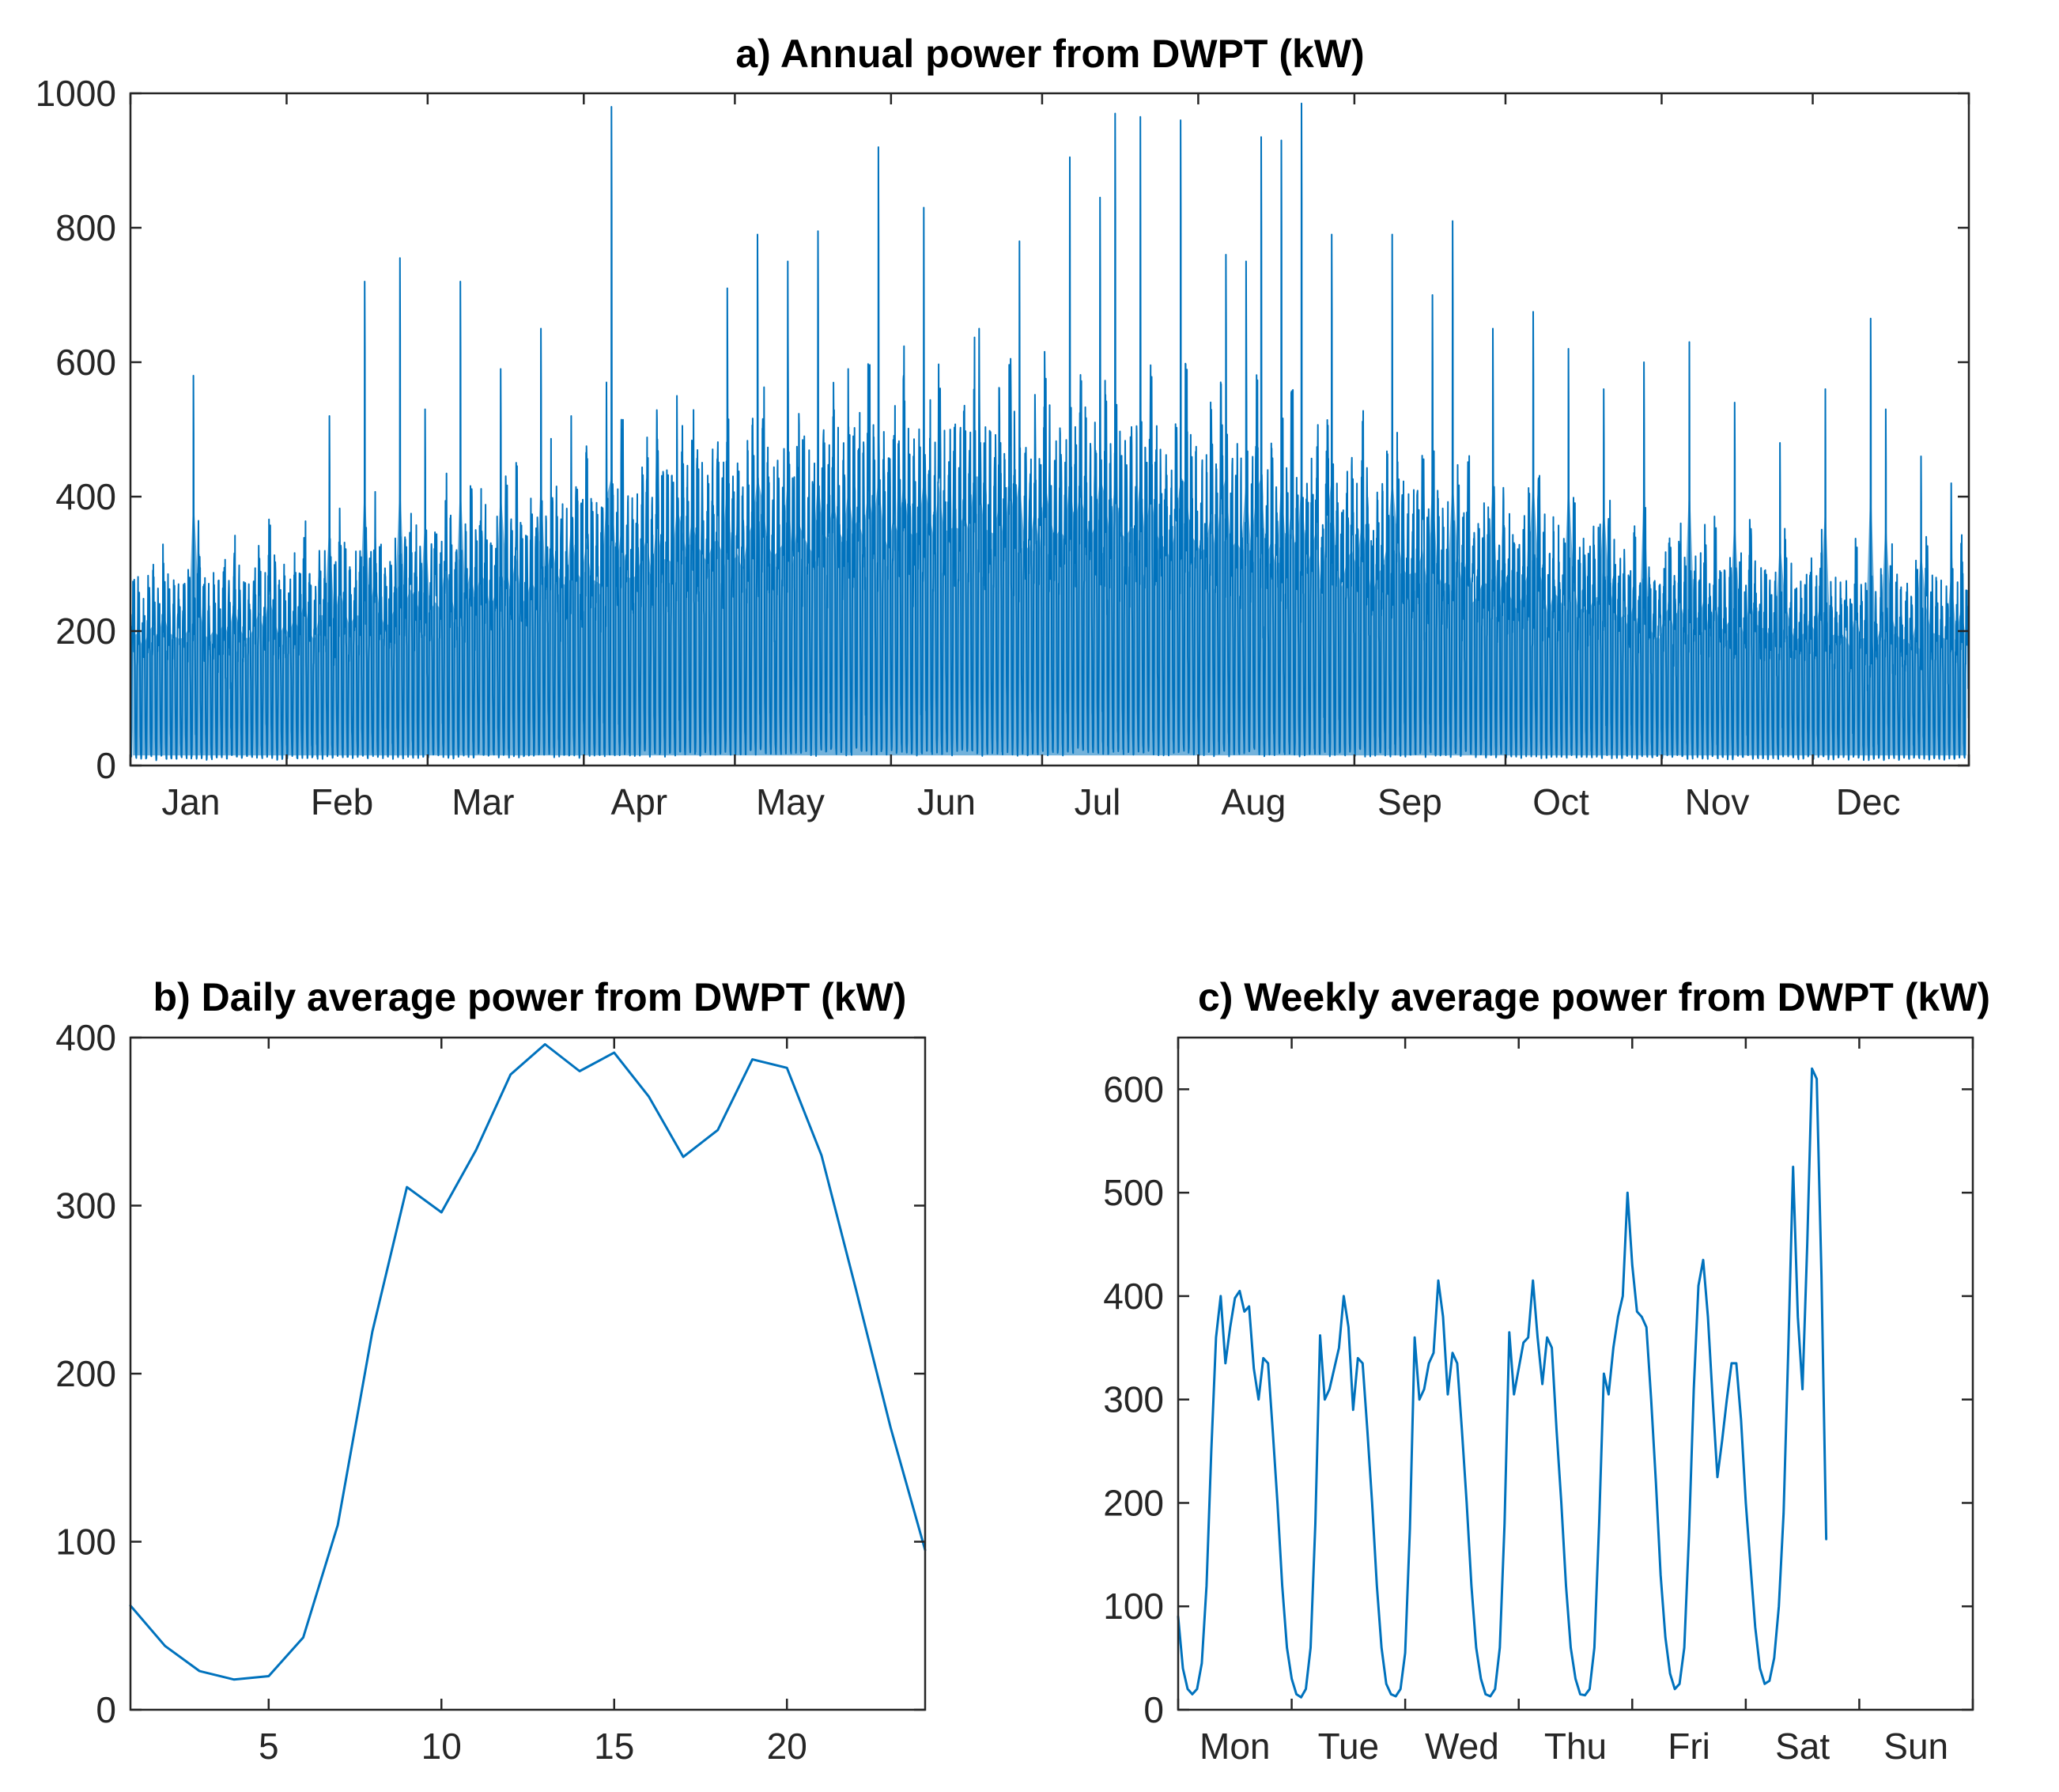 The height and width of the screenshot is (1792, 2059). Describe the element at coordinates (86, 1206) in the screenshot. I see `daily-y-tick-label: 300` at that location.